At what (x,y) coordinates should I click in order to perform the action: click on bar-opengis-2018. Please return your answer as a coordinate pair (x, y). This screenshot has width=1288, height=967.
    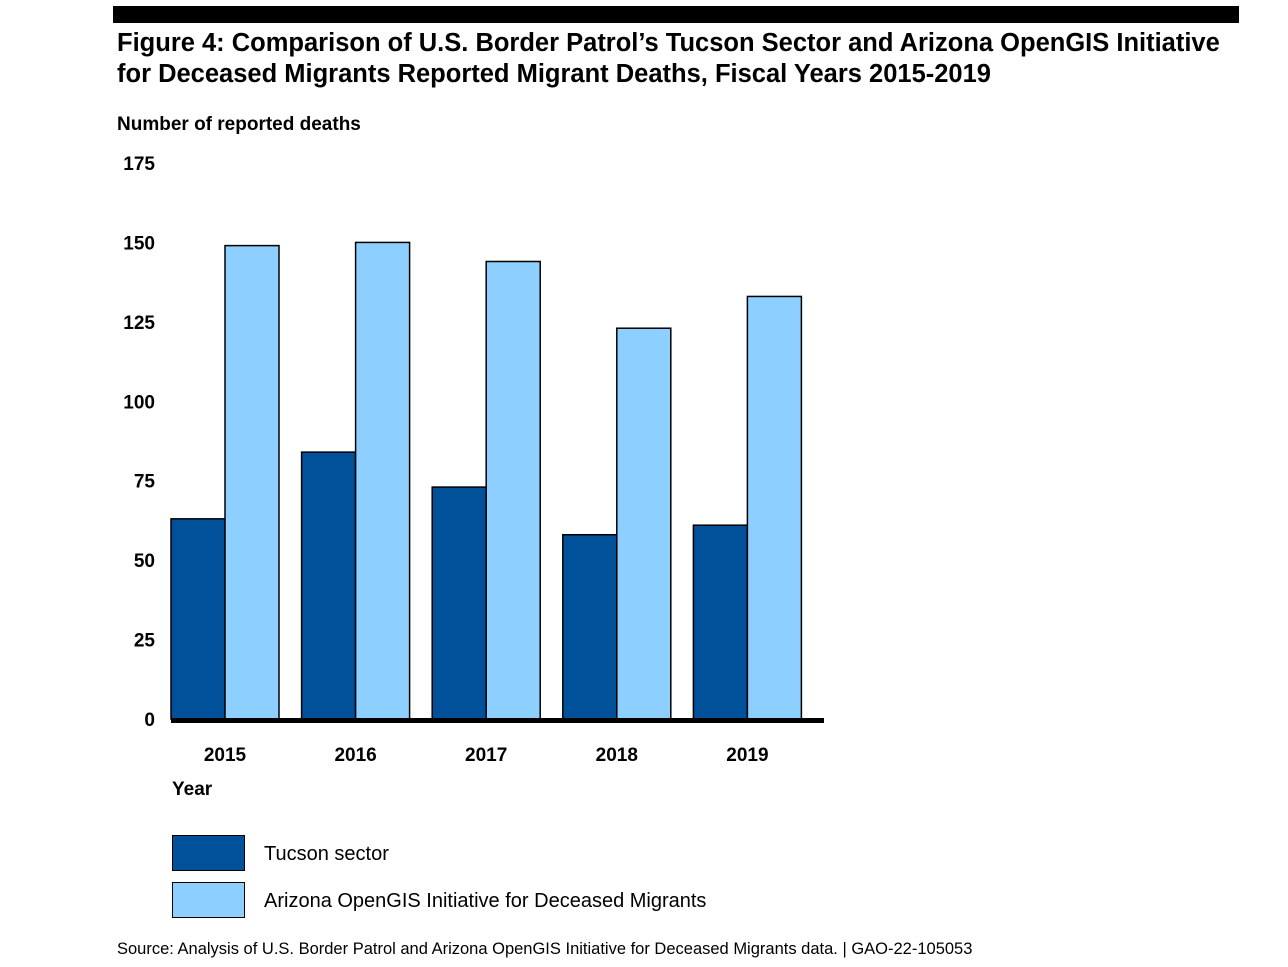
    Looking at the image, I should click on (644, 523).